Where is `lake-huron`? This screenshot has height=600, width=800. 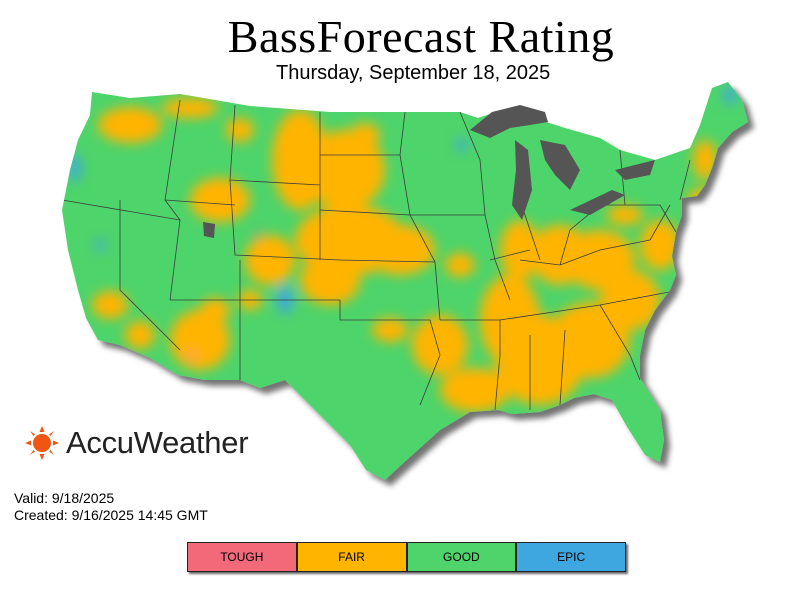
lake-huron is located at coordinates (560, 165).